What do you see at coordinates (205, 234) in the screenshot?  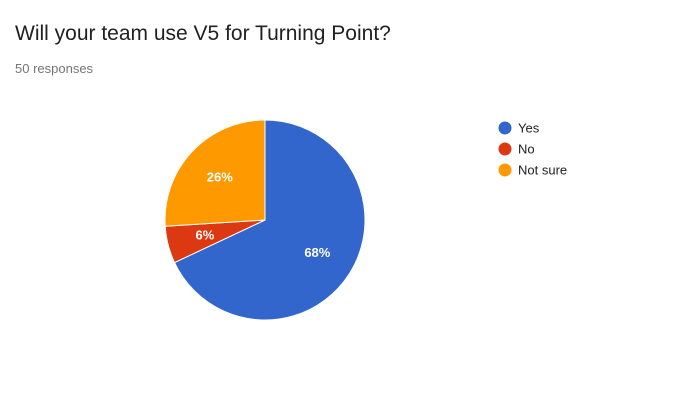 I see `pie-slice-label: 6%` at bounding box center [205, 234].